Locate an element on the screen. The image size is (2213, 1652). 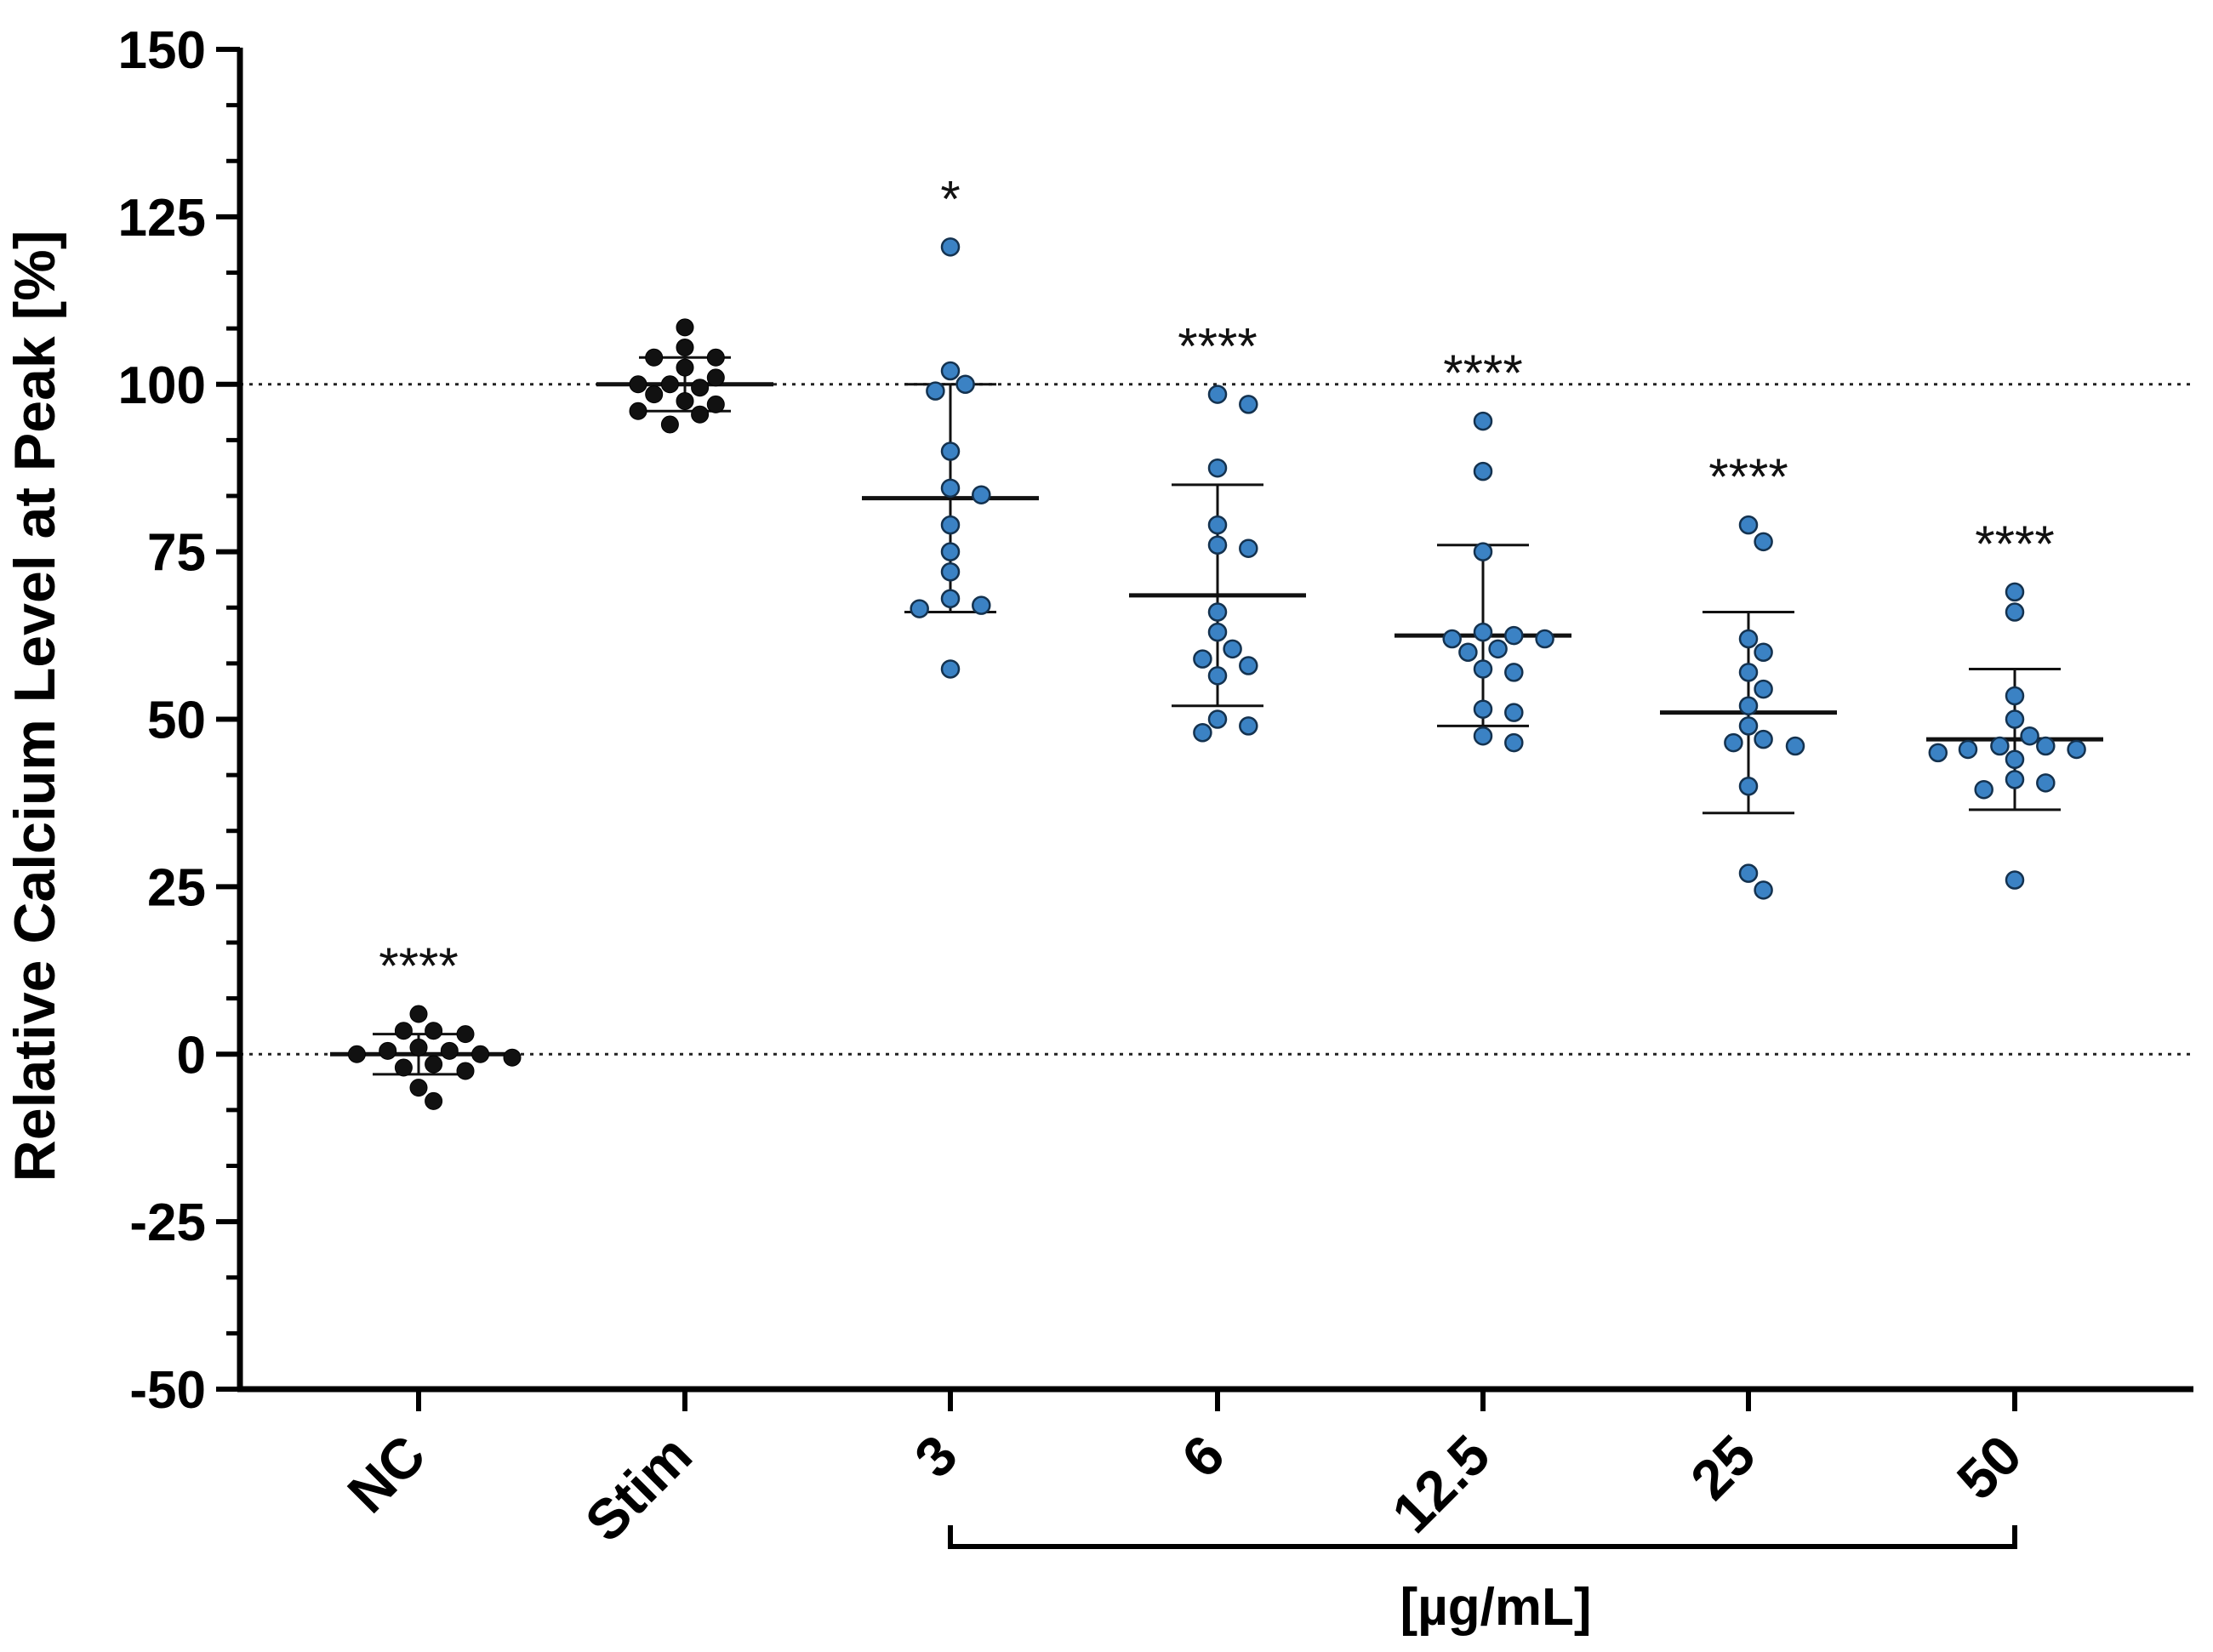
x-tick-label-NC: NC is located at coordinates (386, 1474).